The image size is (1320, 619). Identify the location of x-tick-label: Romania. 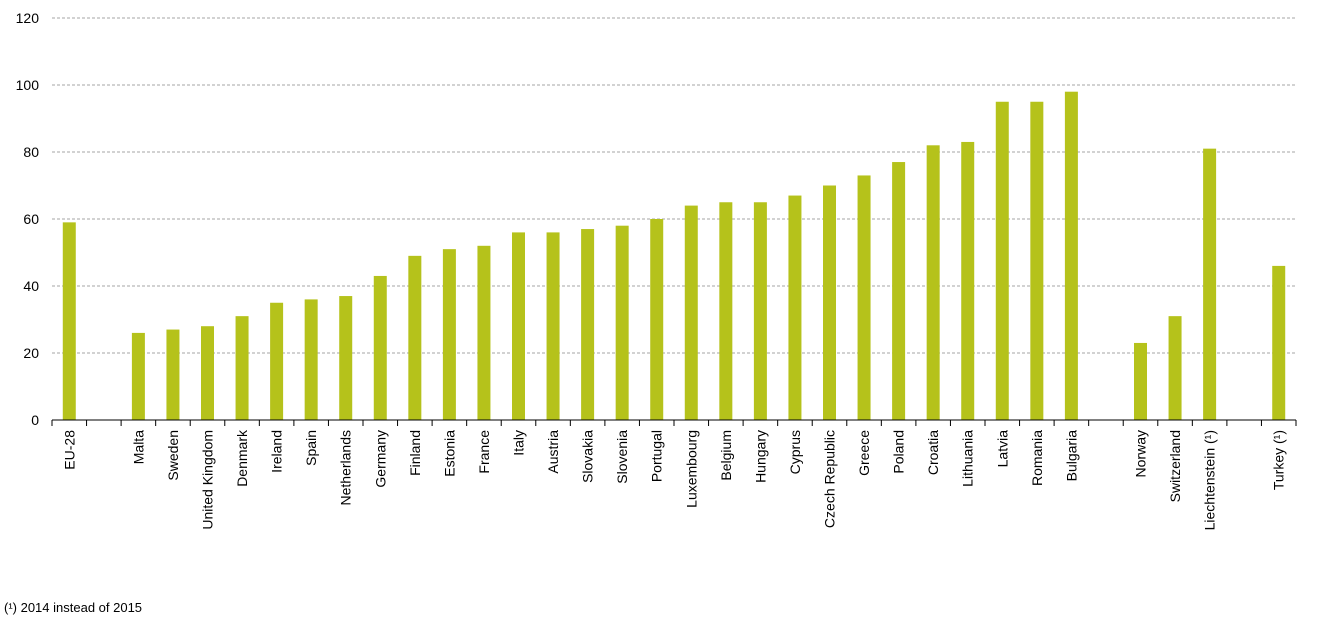
(1037, 458).